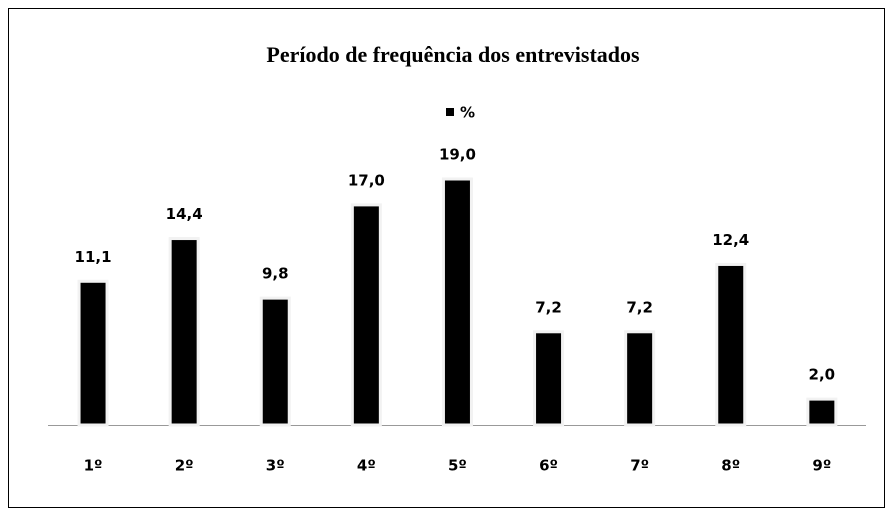  What do you see at coordinates (275, 274) in the screenshot?
I see `value-label: 9,8` at bounding box center [275, 274].